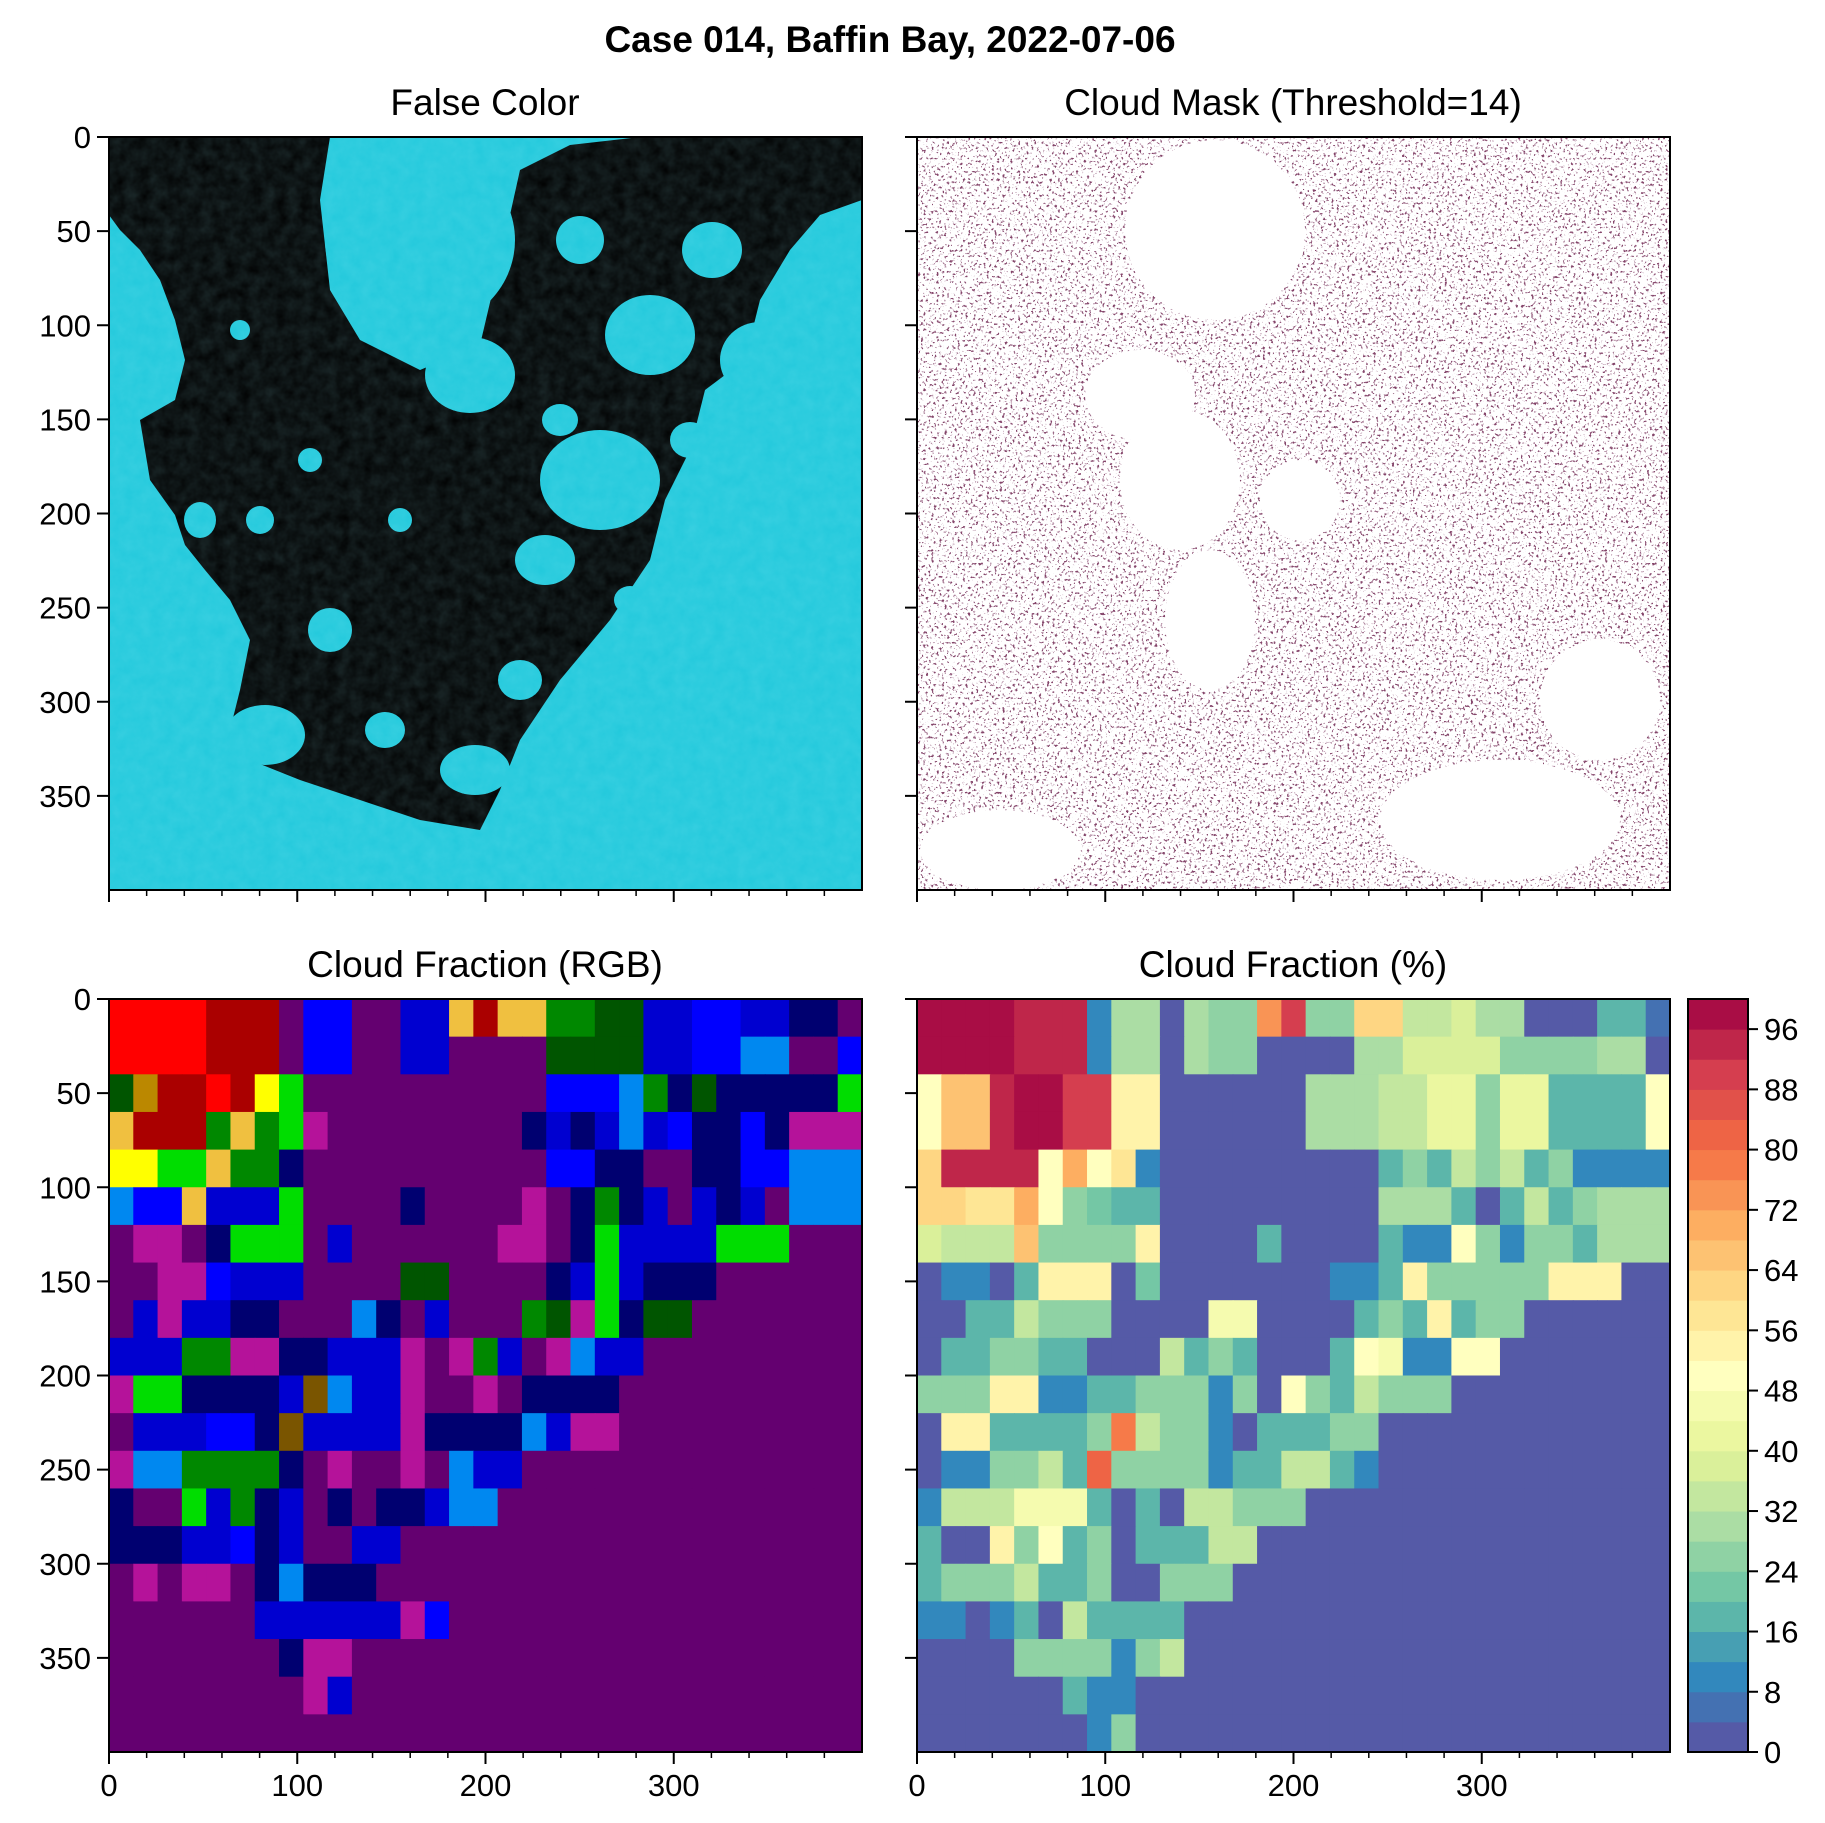 Image resolution: width=1825 pixels, height=1823 pixels. What do you see at coordinates (1772, 1692) in the screenshot?
I see `colorbar-tick-label: 8` at bounding box center [1772, 1692].